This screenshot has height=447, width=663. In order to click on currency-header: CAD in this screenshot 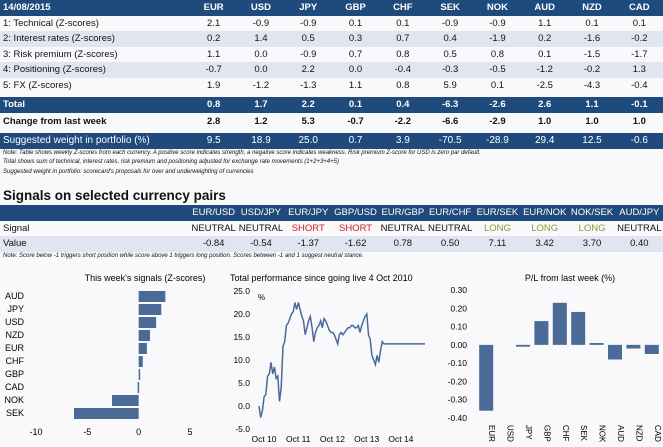, I will do `click(639, 8)`.